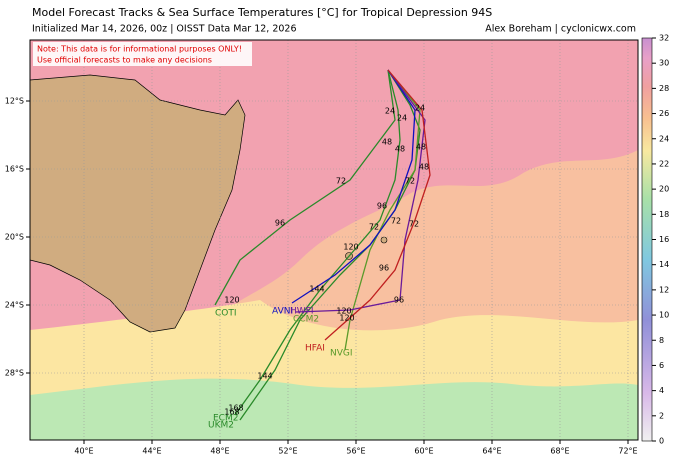  I want to click on colorbar-label: 30, so click(664, 63).